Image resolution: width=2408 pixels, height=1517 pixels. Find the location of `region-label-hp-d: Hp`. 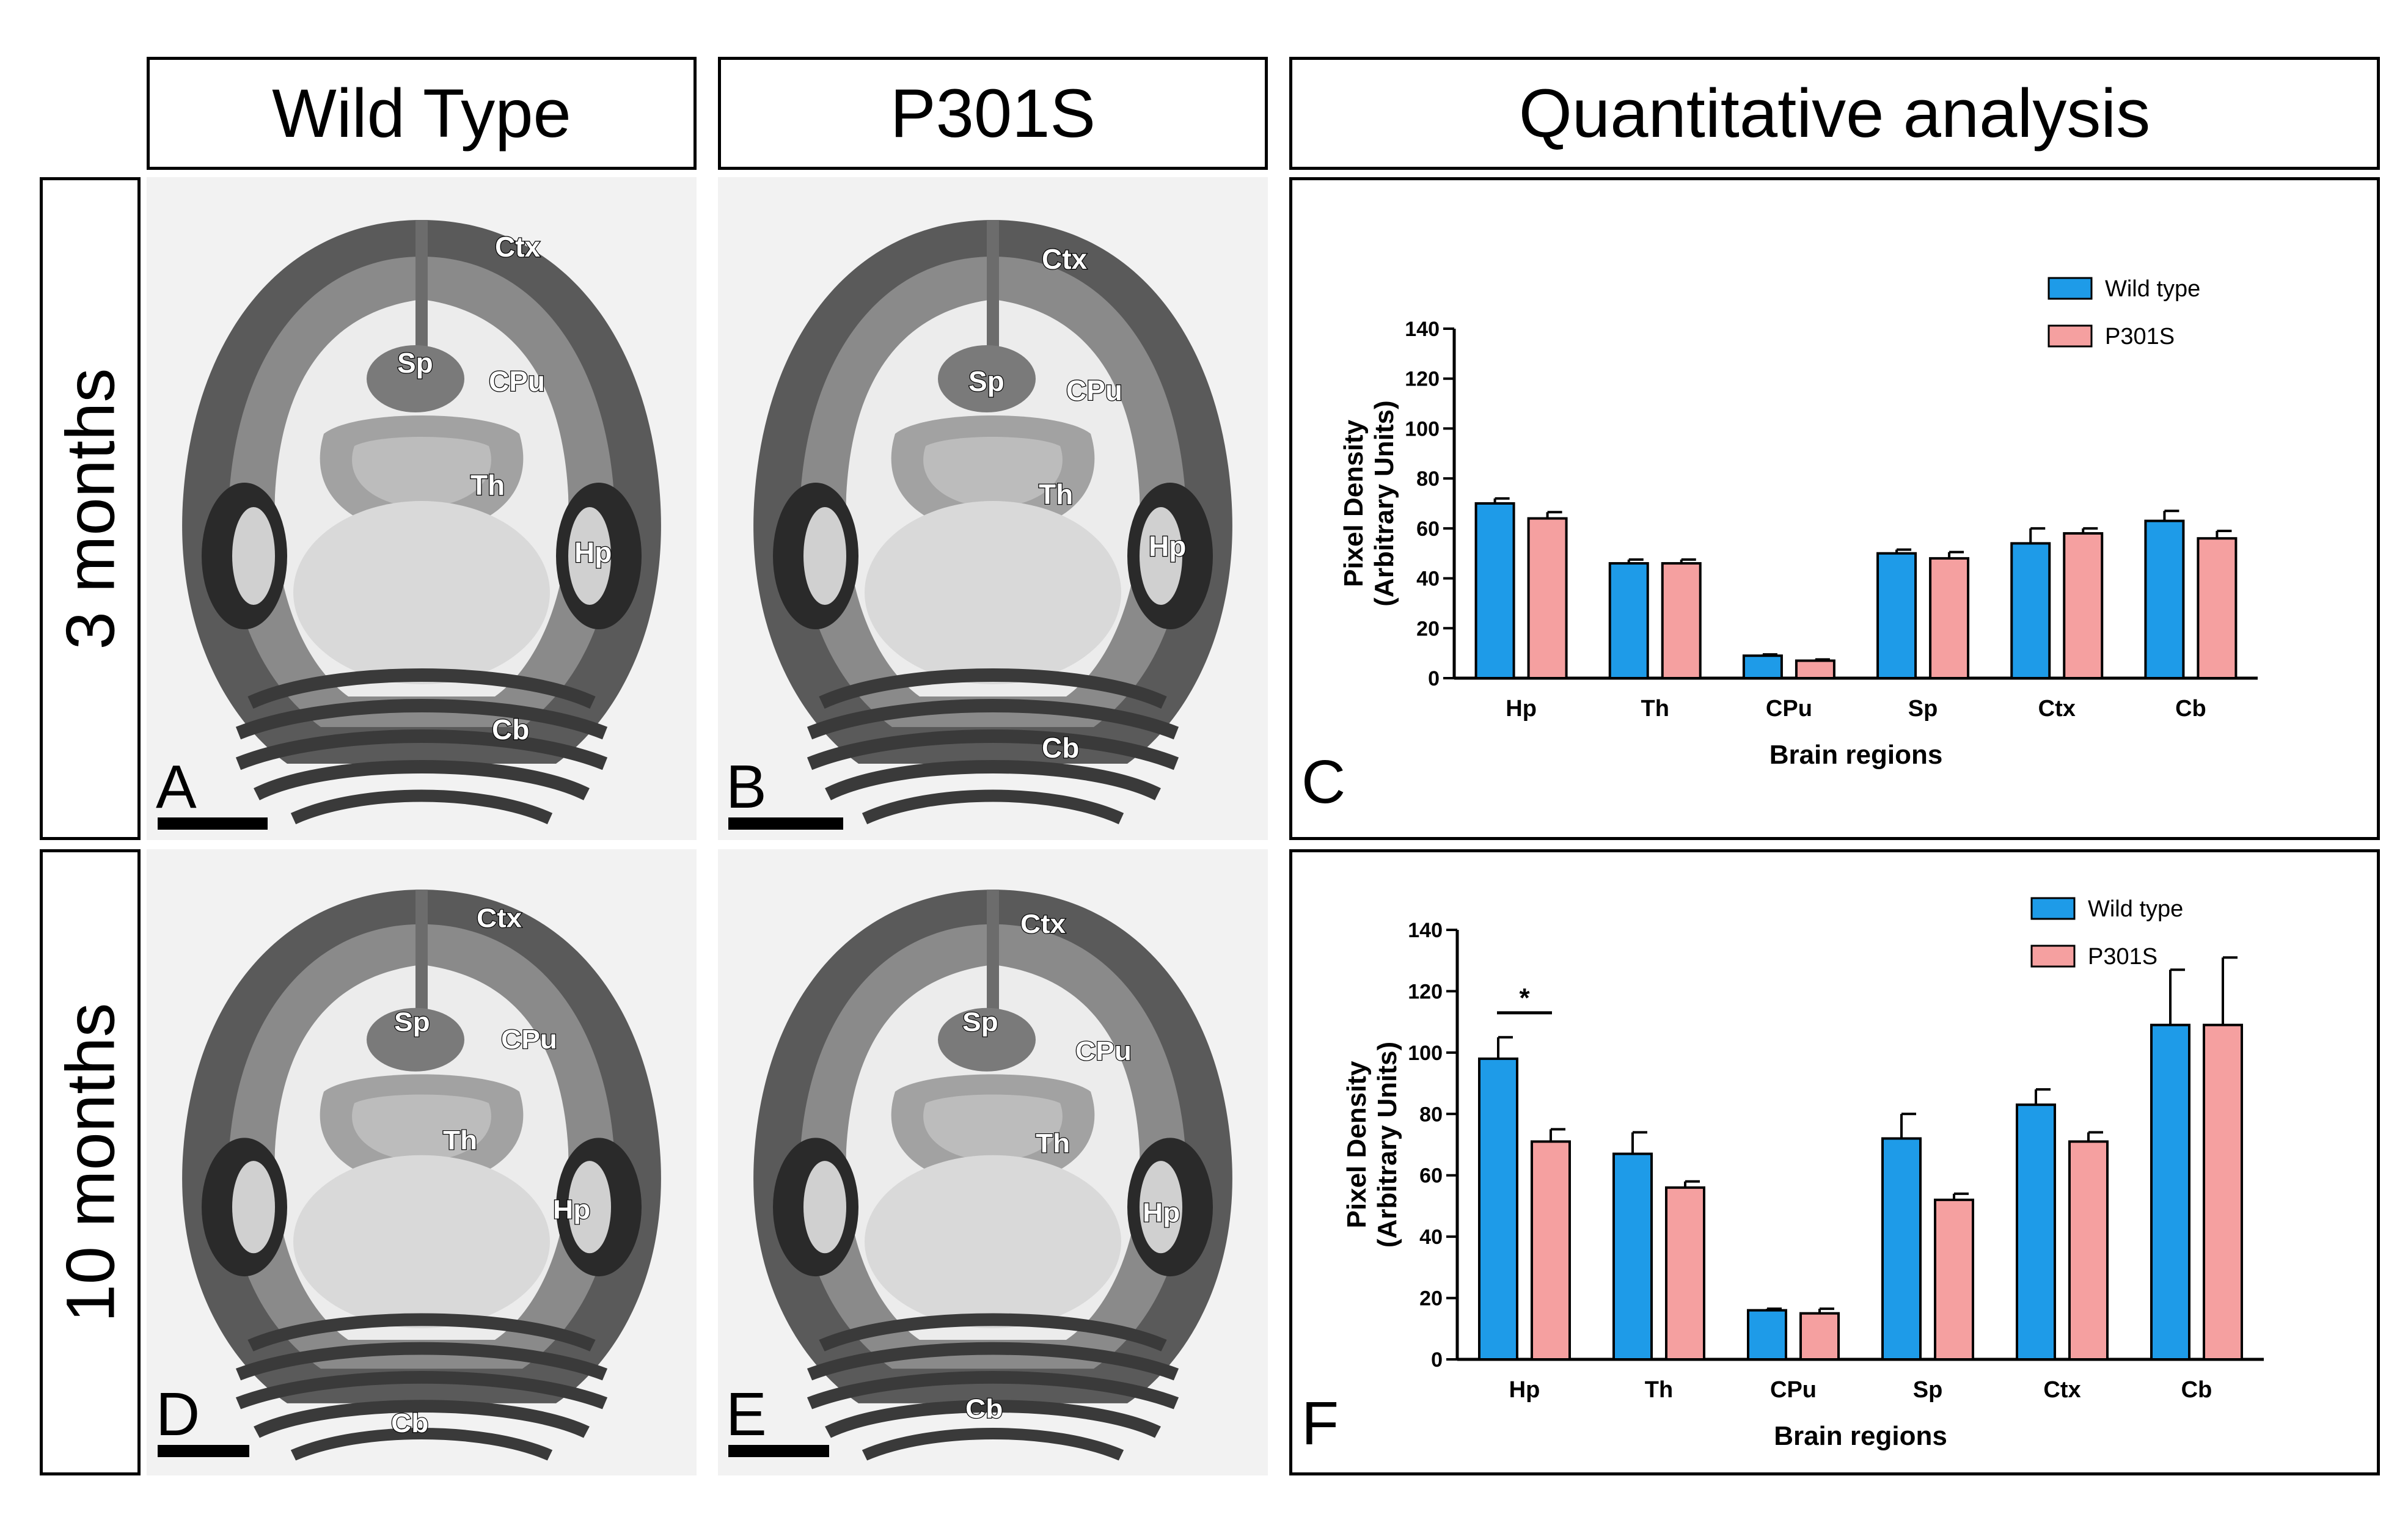

region-label-hp-d: Hp is located at coordinates (571, 1210).